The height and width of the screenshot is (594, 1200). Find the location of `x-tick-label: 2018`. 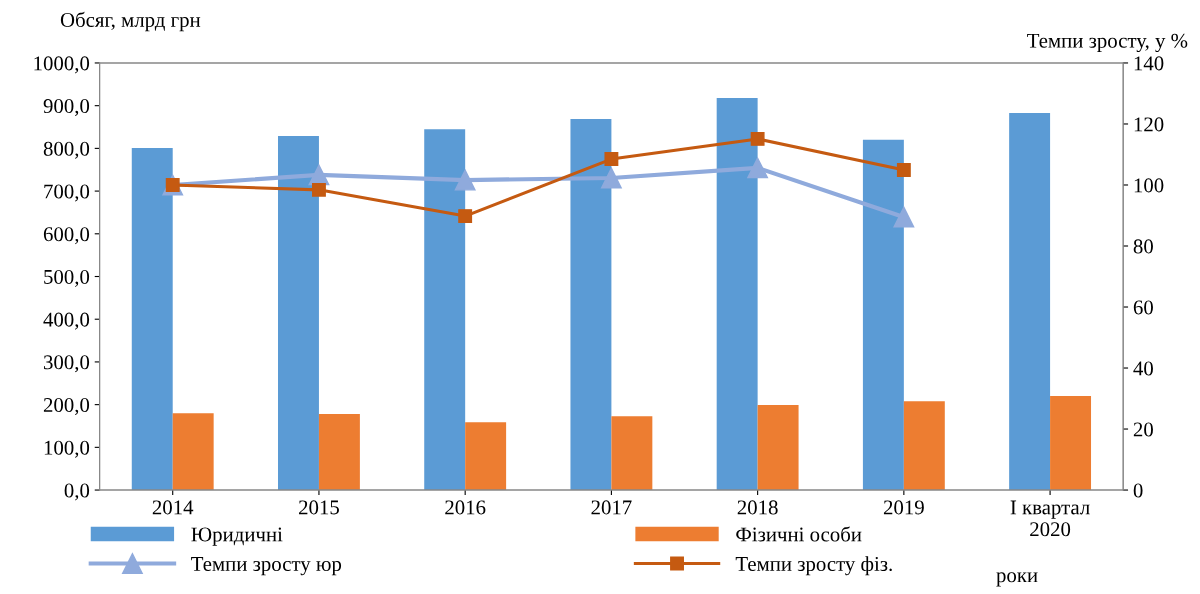

x-tick-label: 2018 is located at coordinates (757, 507).